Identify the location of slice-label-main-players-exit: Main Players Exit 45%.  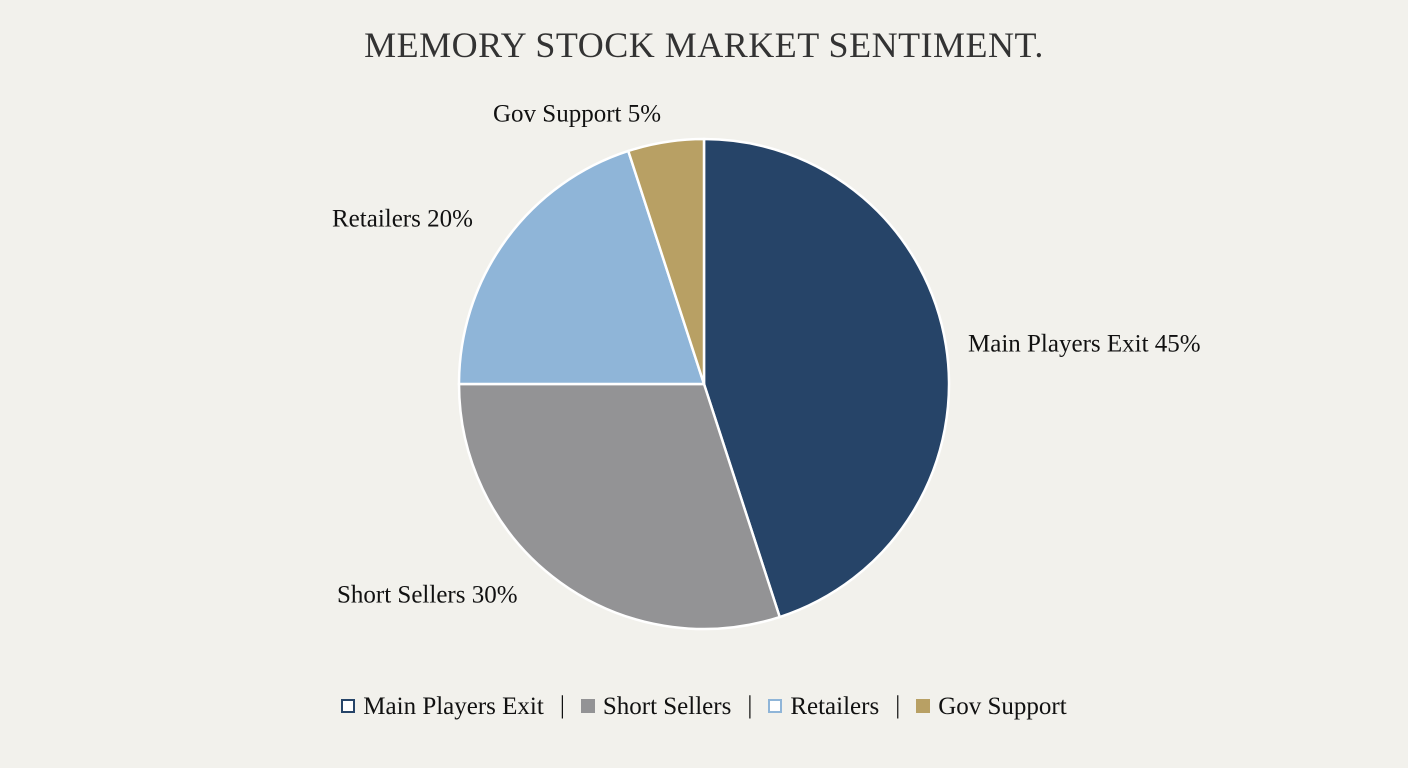
(1084, 344).